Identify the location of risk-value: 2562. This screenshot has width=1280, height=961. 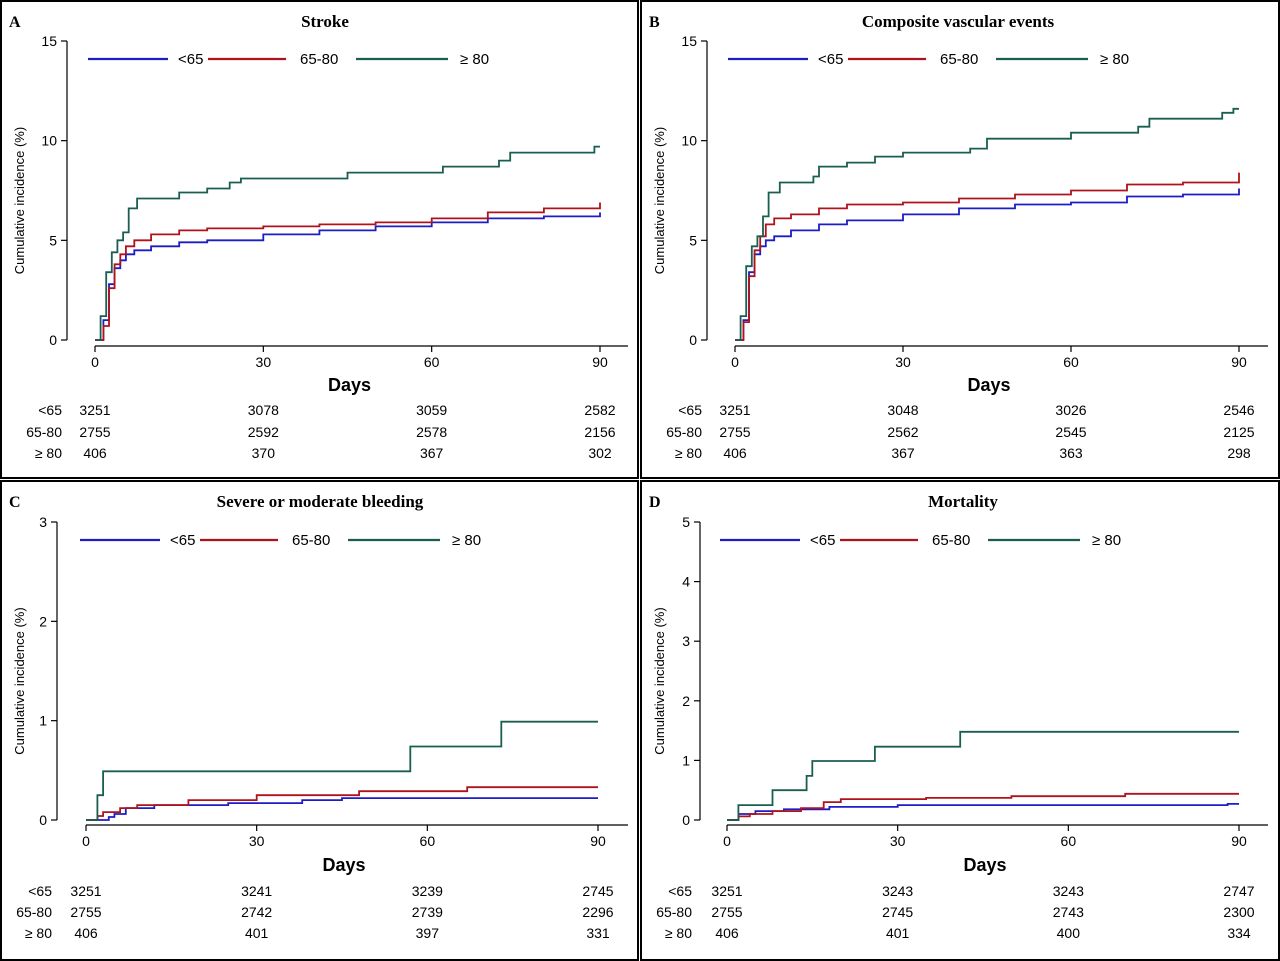
(902, 432).